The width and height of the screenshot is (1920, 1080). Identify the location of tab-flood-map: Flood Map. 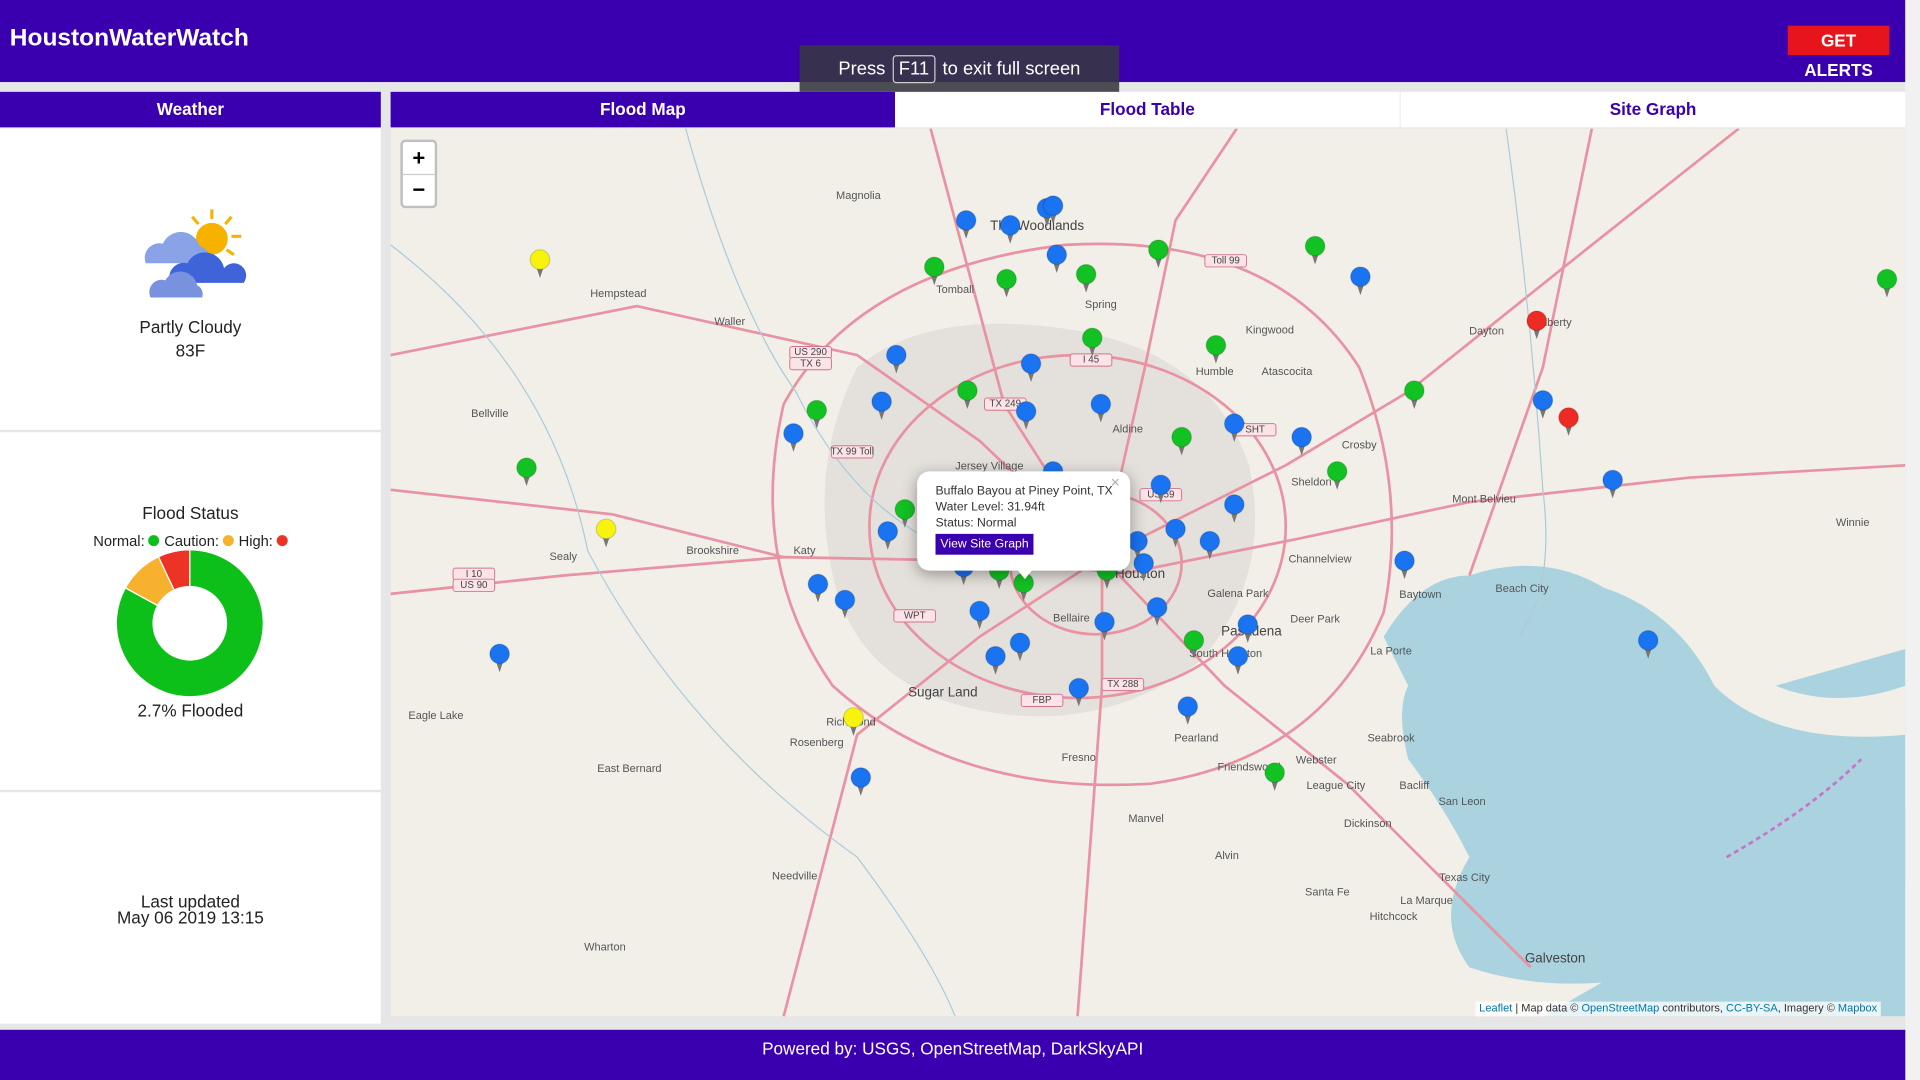
(643, 109).